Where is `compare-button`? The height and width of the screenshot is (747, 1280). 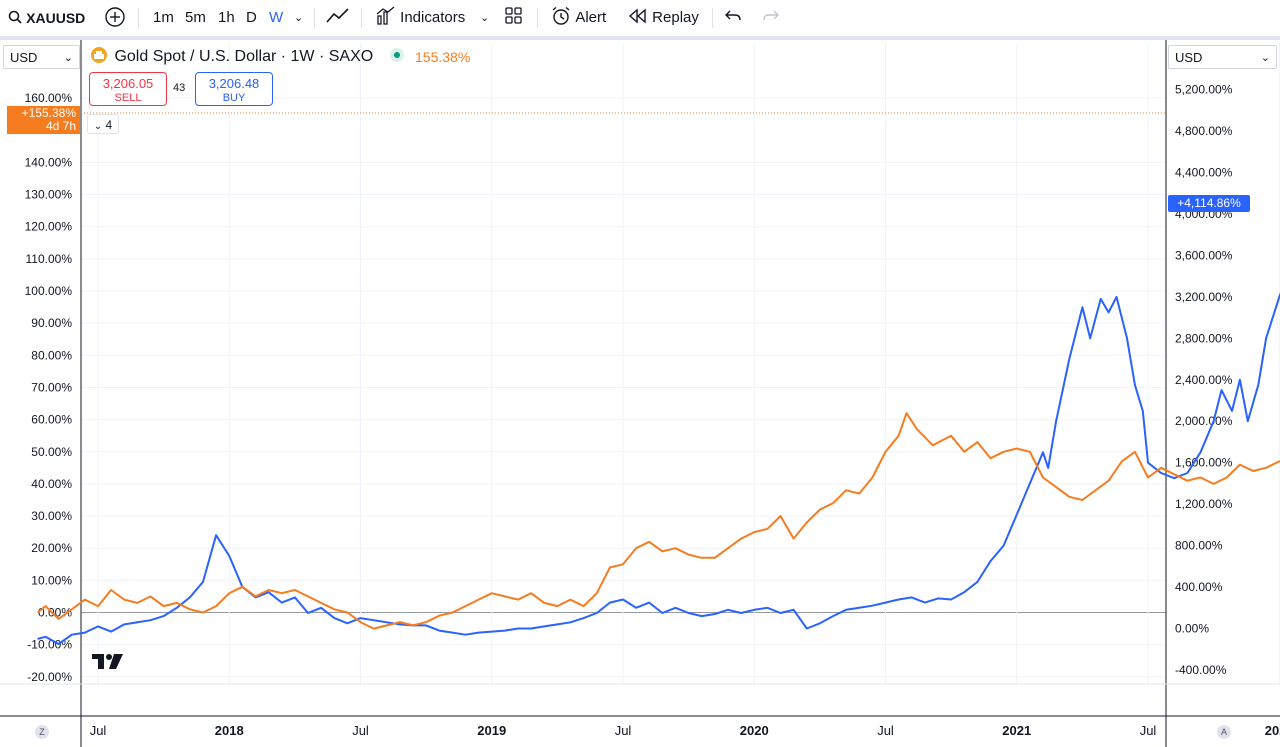 compare-button is located at coordinates (115, 18).